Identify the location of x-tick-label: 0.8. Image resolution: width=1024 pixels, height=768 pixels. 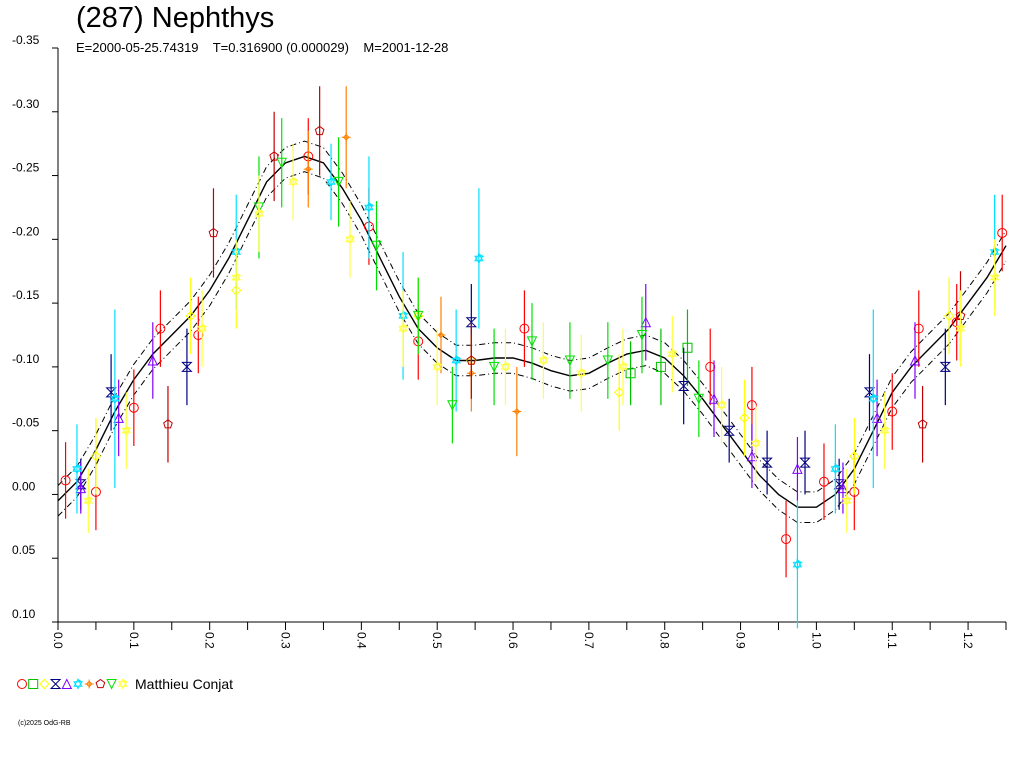
(665, 640).